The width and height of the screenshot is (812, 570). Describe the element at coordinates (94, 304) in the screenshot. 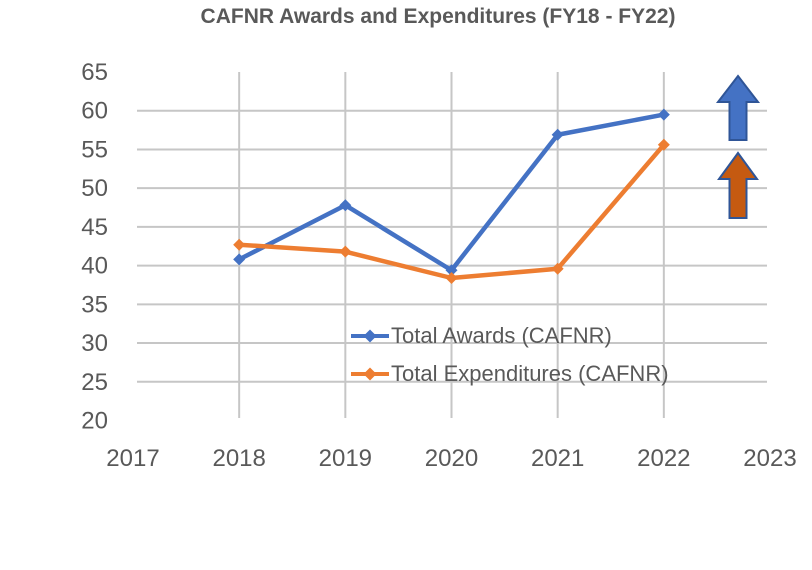

I see `y-axis-tick-label: 35` at that location.